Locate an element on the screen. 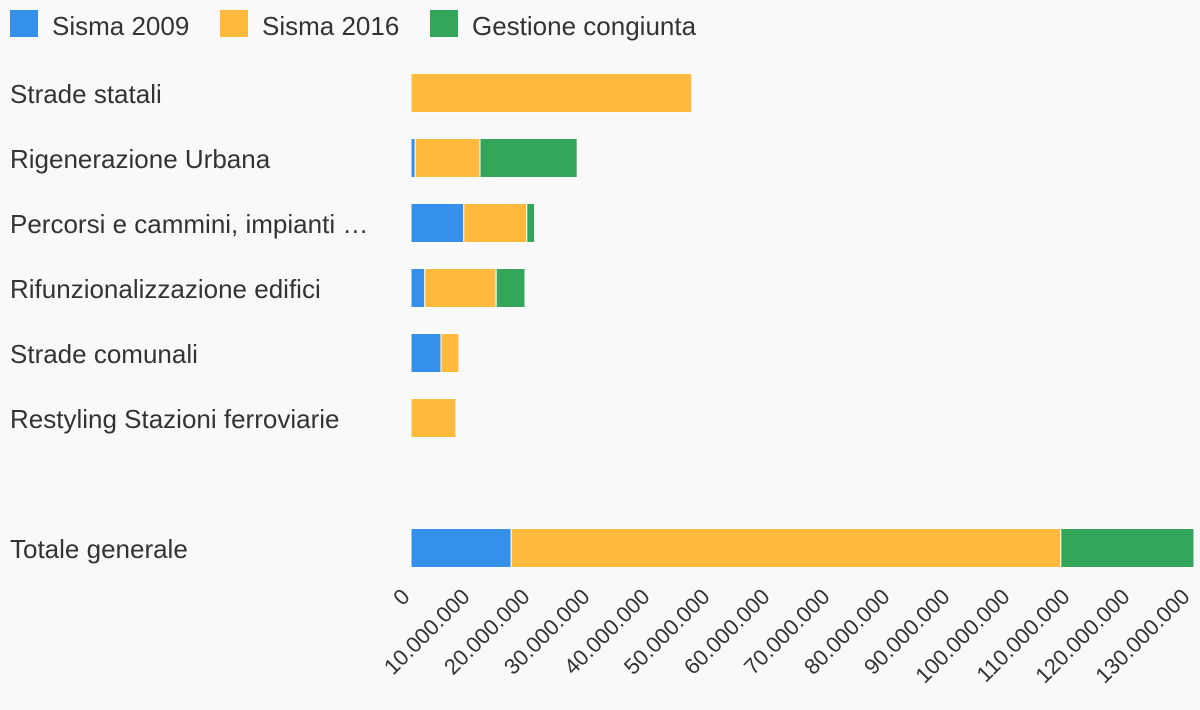 This screenshot has height=710, width=1200. category-label-3: Rifunzionalizzazione edifici is located at coordinates (165, 289).